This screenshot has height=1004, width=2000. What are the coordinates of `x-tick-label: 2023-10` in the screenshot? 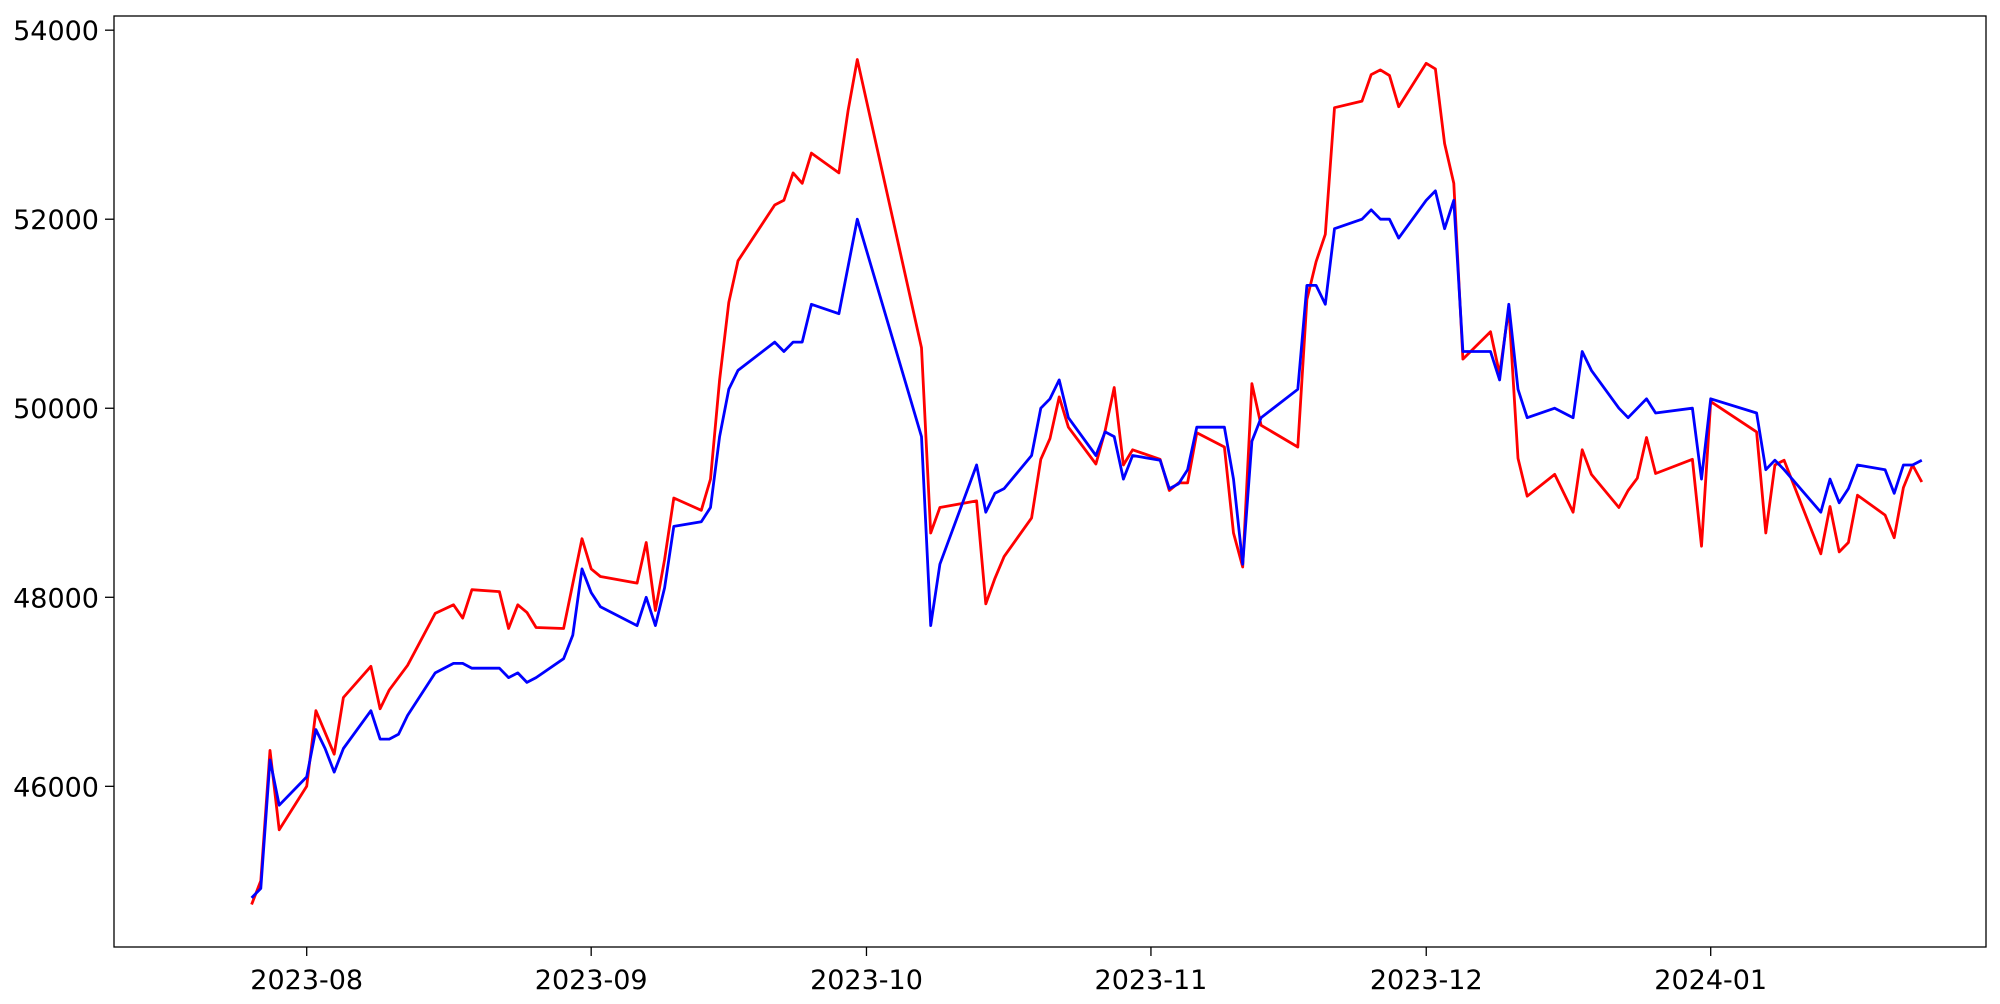 It's located at (866, 980).